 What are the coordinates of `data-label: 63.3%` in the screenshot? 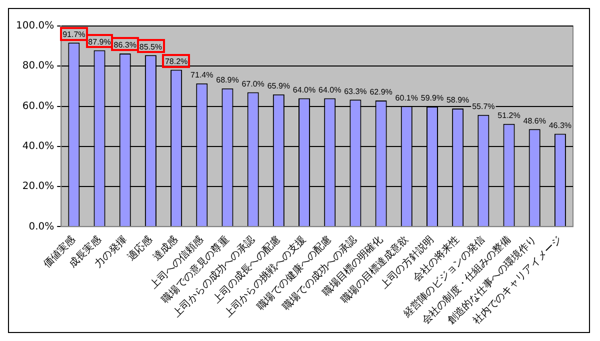 It's located at (355, 91).